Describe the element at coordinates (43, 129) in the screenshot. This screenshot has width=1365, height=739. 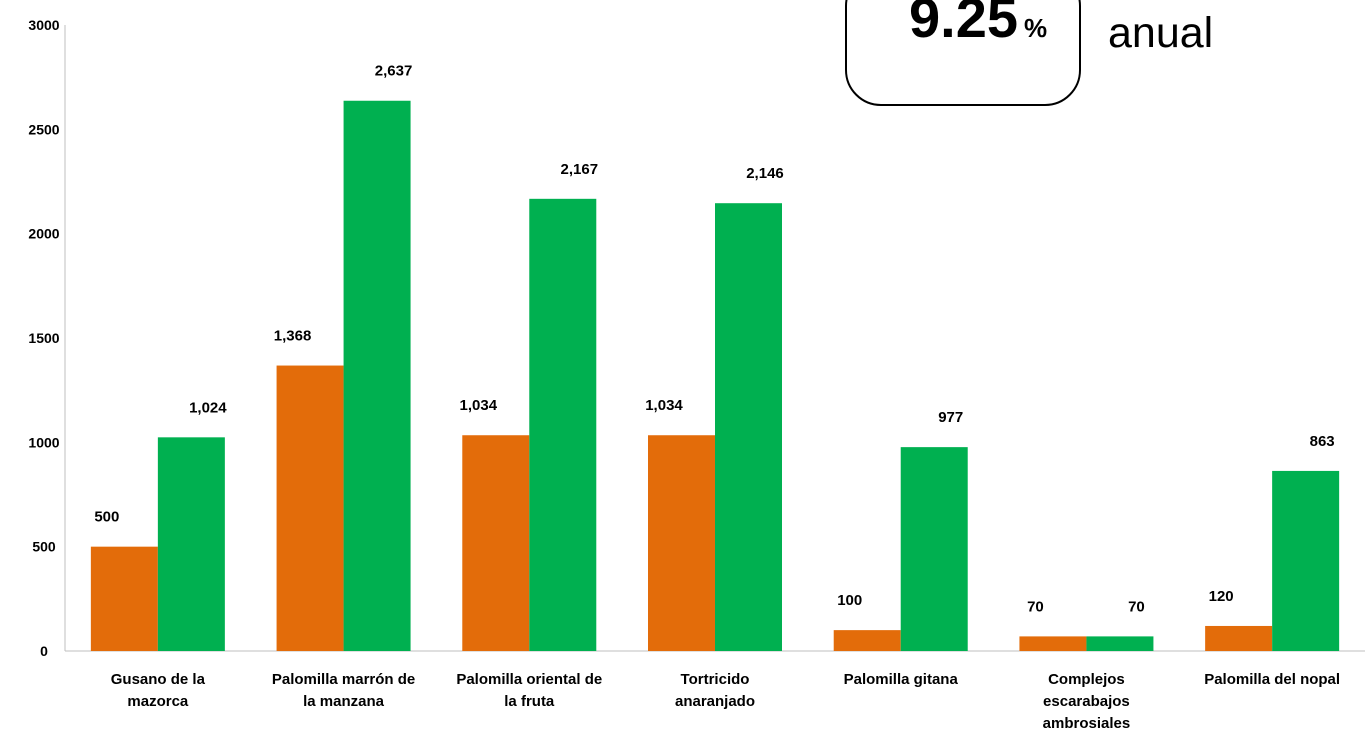
I see `y-tick-label: 2500` at that location.